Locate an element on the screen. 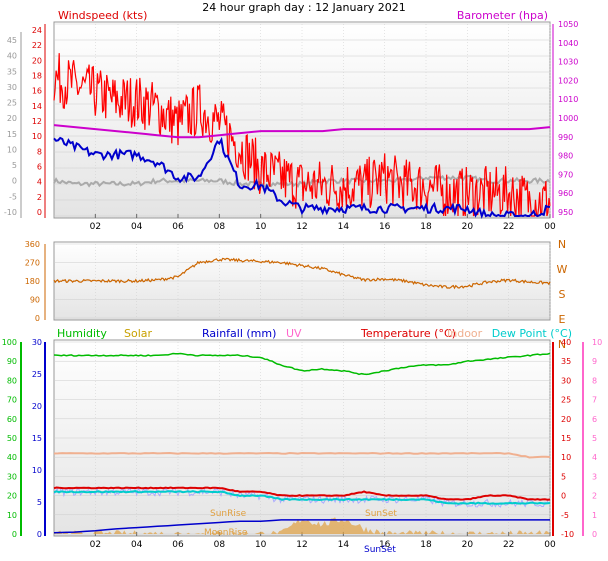 Image resolution: width=608 pixels, height=561 pixels. sunrise-label: SunRise is located at coordinates (228, 514).